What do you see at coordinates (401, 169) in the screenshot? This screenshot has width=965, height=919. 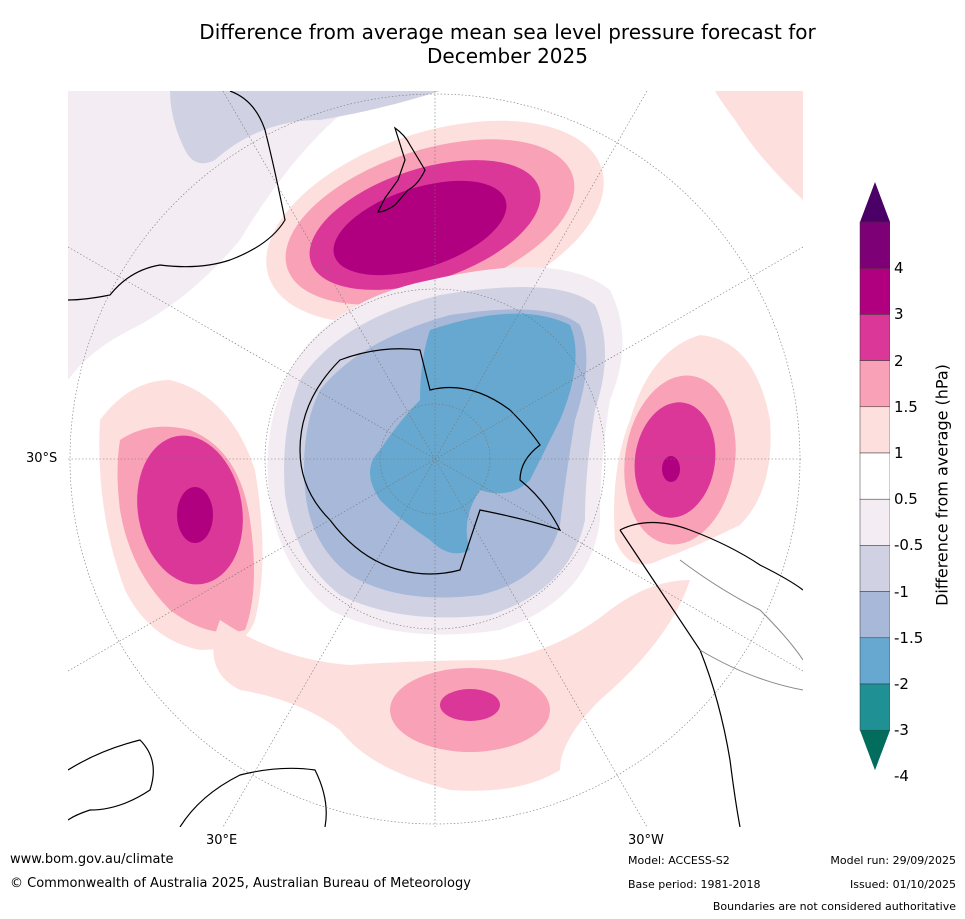 I see `new-zealand-coastline` at bounding box center [401, 169].